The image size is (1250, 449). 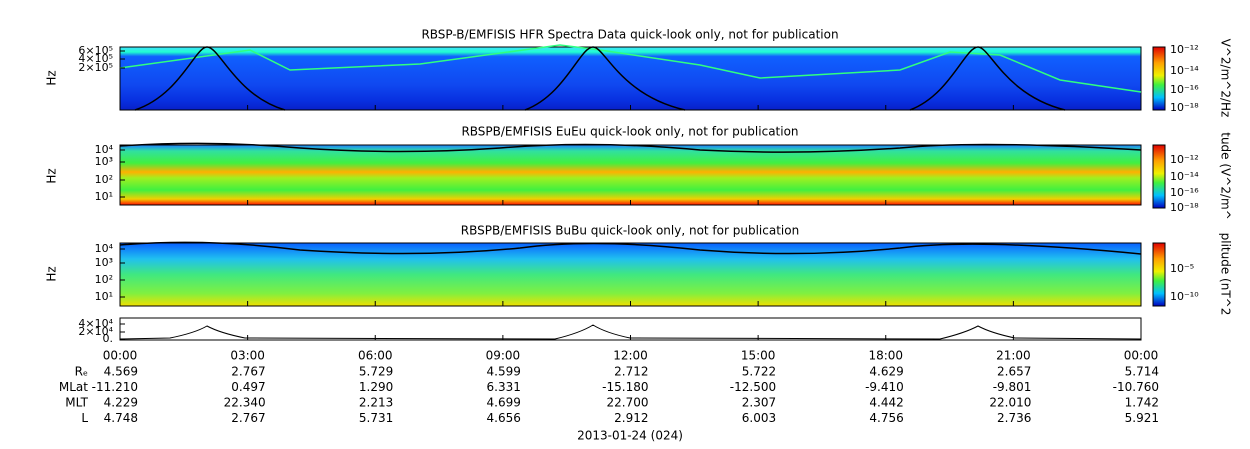 What do you see at coordinates (504, 387) in the screenshot?
I see `ephemeris-value: 6.331` at bounding box center [504, 387].